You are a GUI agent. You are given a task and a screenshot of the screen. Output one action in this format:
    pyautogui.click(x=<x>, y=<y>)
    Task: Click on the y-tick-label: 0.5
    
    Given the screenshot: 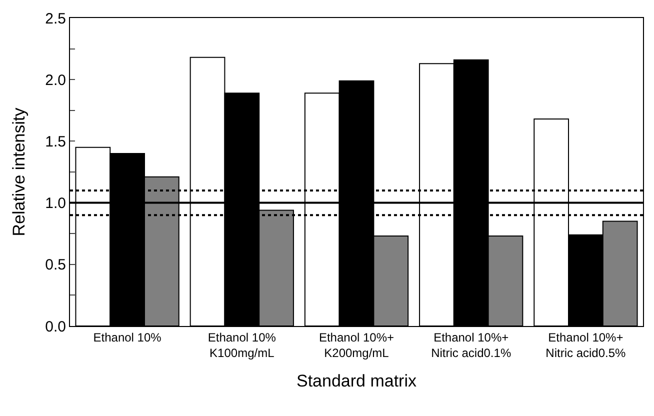 What is the action you would take?
    pyautogui.click(x=55, y=265)
    